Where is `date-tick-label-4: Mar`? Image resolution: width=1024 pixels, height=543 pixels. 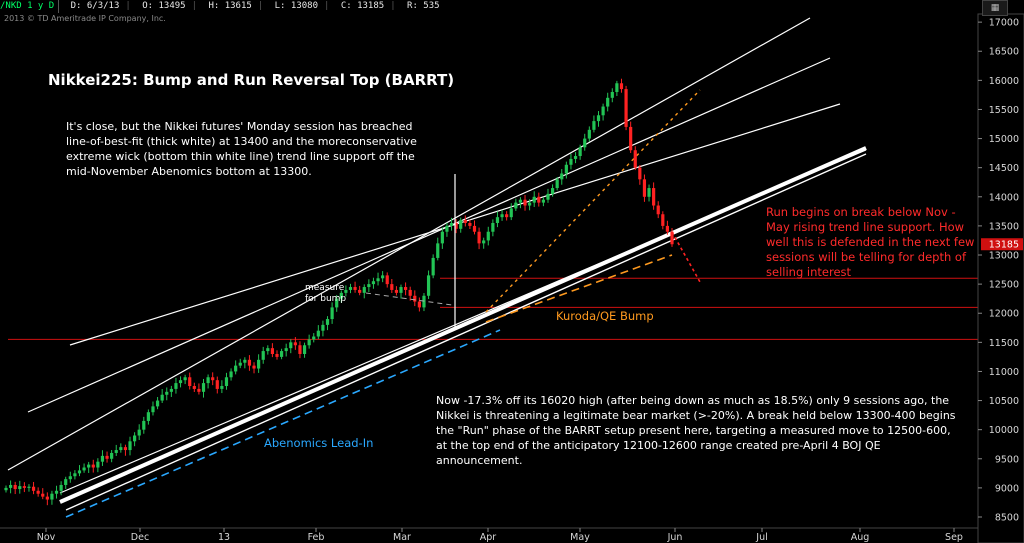
date-tick-label-4: Mar is located at coordinates (402, 537).